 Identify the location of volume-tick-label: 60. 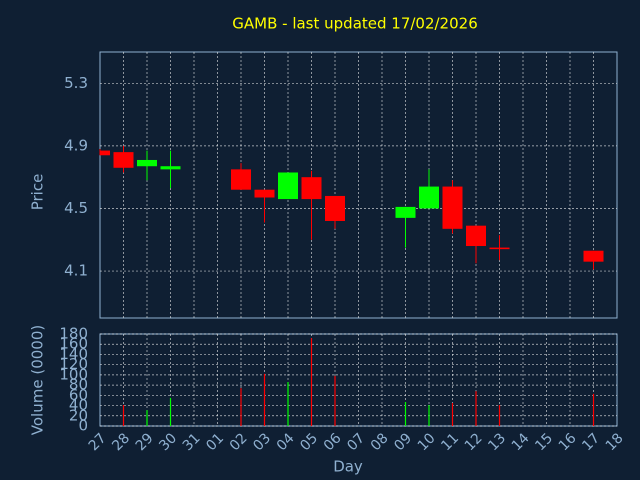
(78, 395).